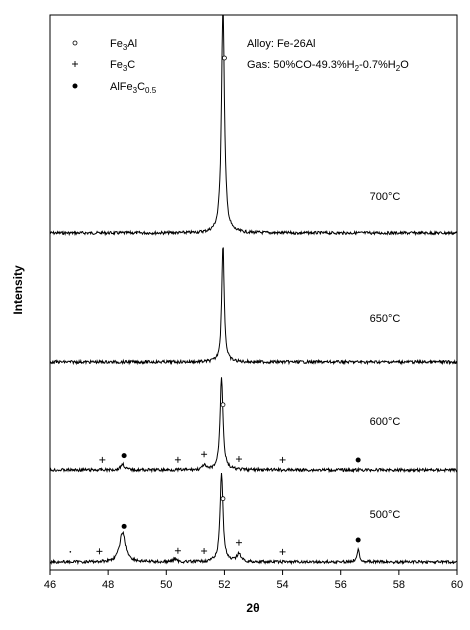 The height and width of the screenshot is (630, 470). What do you see at coordinates (18, 290) in the screenshot?
I see `y-axis-title: Intensity` at bounding box center [18, 290].